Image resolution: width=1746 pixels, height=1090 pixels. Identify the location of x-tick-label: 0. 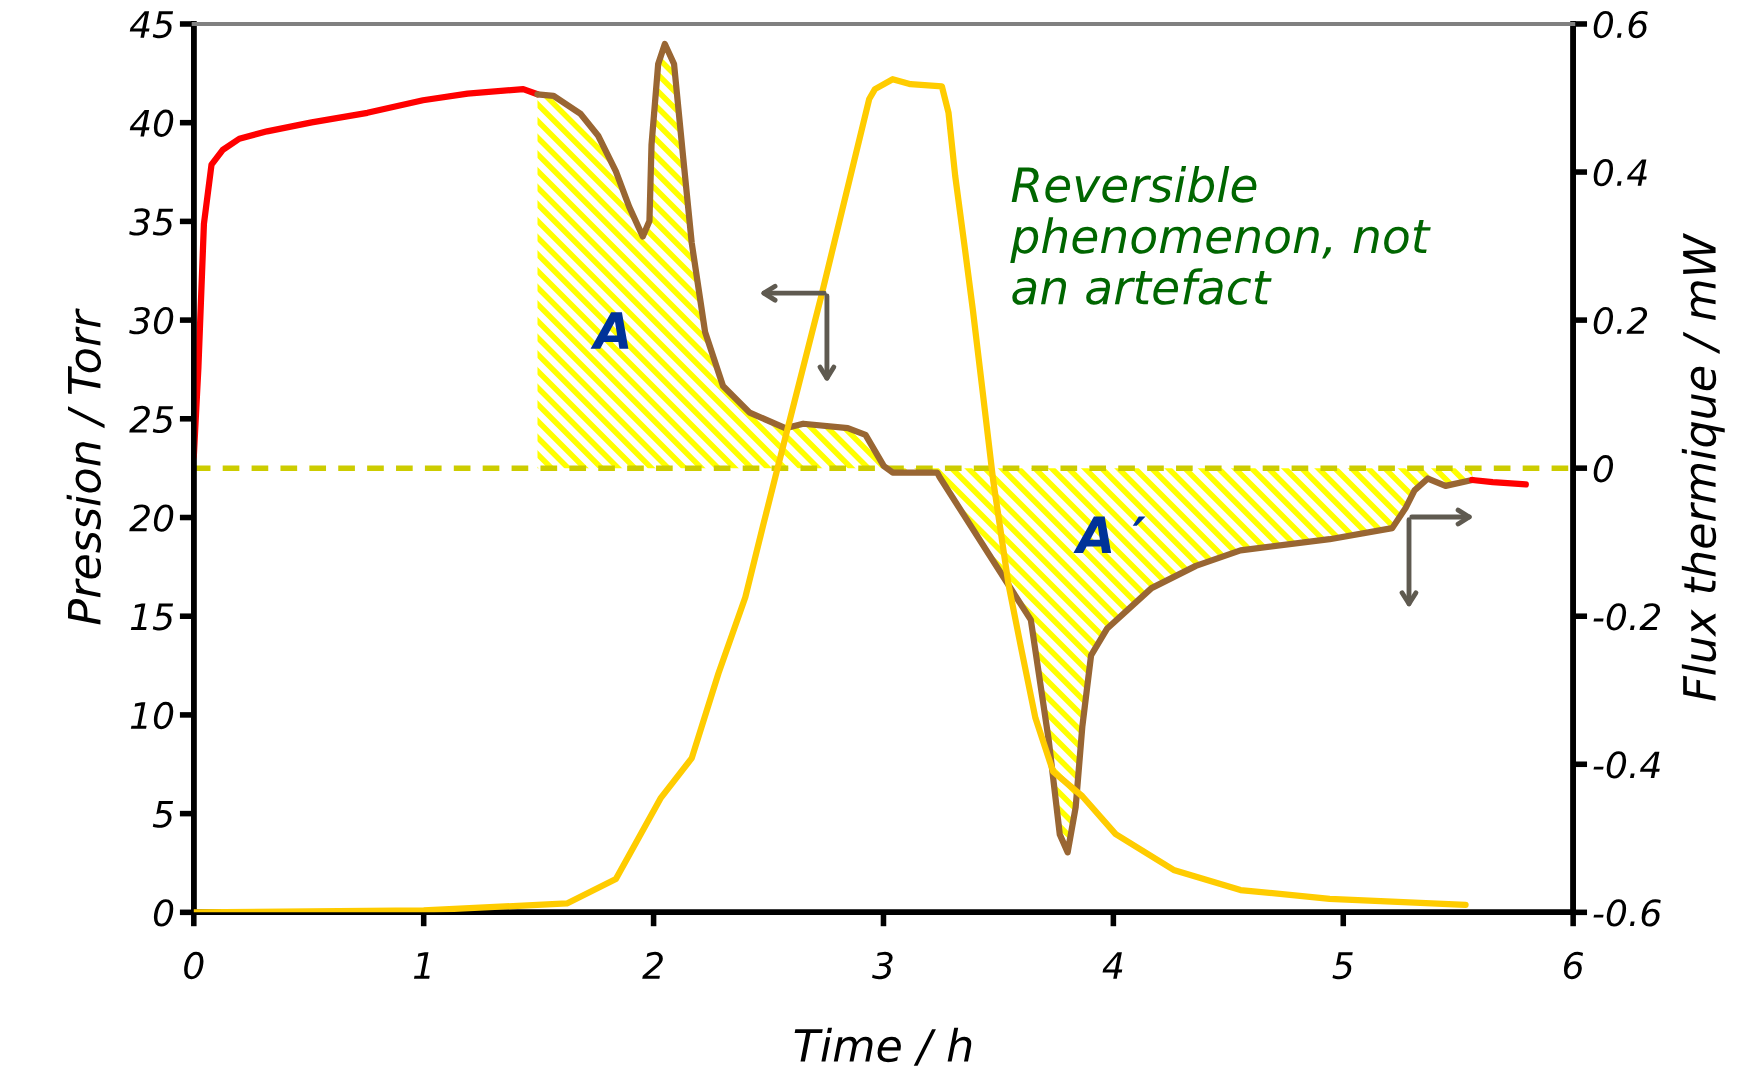
(194, 965).